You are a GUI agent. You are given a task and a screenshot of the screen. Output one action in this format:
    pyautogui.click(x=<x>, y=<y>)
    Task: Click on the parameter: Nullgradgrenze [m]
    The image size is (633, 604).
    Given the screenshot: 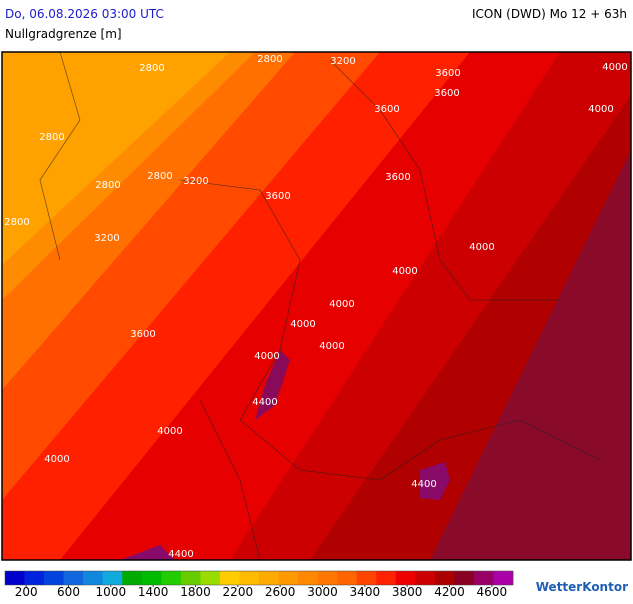 What is the action you would take?
    pyautogui.click(x=63, y=34)
    